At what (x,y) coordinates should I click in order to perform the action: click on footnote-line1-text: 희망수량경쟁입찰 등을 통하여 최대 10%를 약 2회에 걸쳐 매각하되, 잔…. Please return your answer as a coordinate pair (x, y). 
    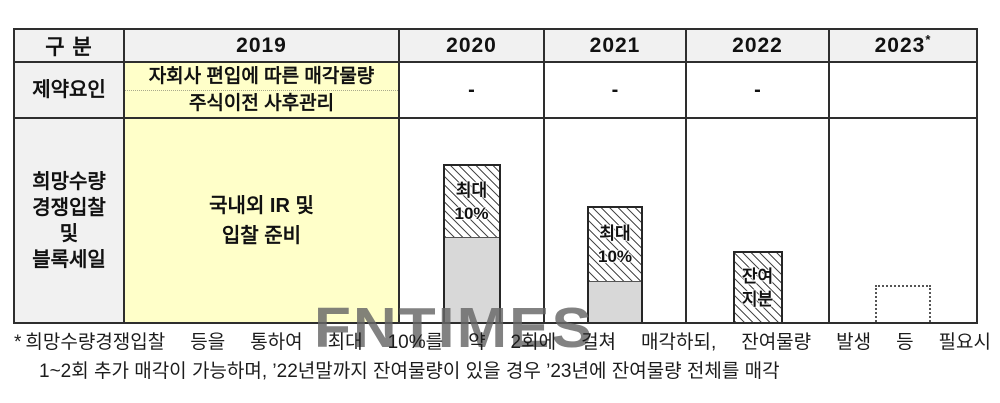
    Looking at the image, I should click on (508, 342).